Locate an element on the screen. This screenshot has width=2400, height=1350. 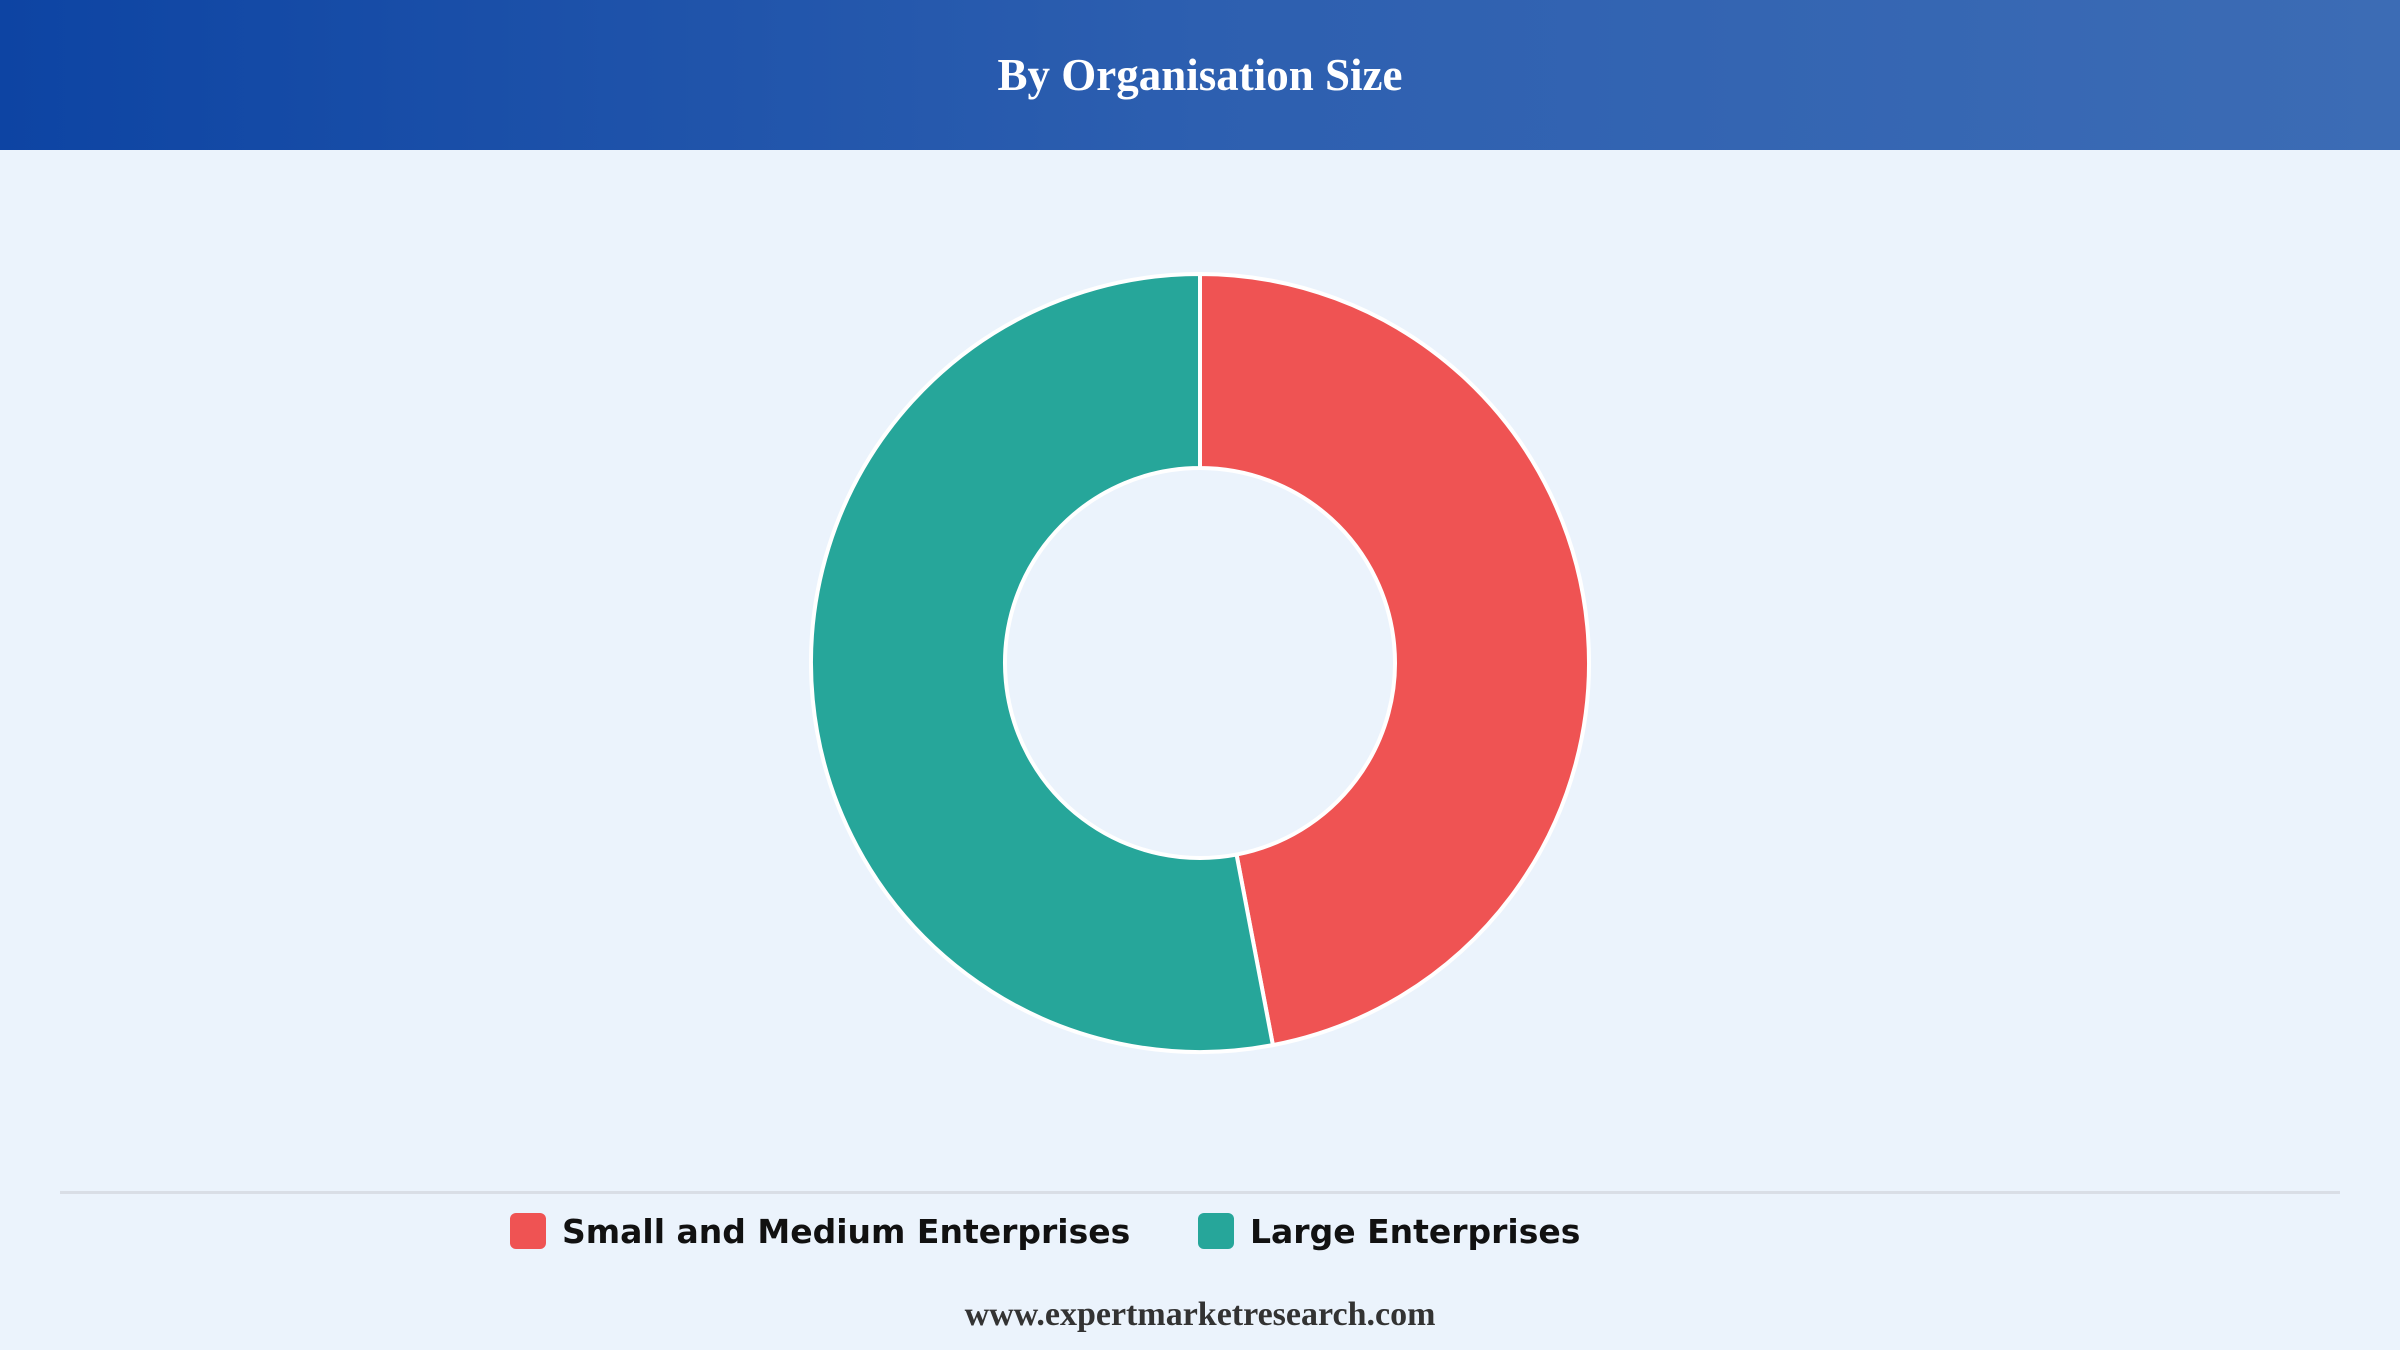
legend-item-large: Large Enterprises is located at coordinates (1389, 1231).